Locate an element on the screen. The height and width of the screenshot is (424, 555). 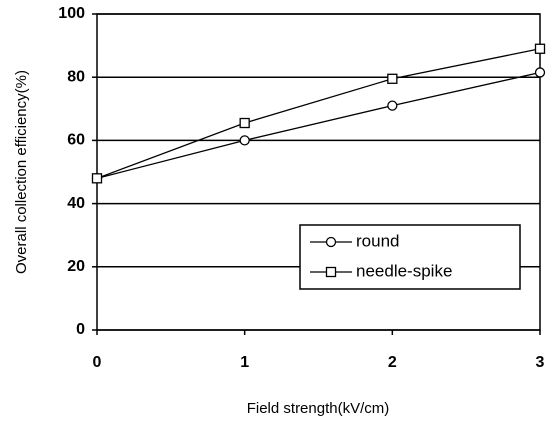
y-tick-label: 100 is located at coordinates (71, 13).